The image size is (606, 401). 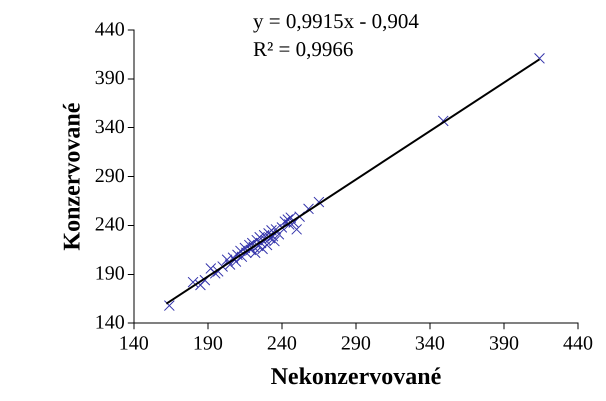 What do you see at coordinates (109, 29) in the screenshot?
I see `y-tick-label: 440` at bounding box center [109, 29].